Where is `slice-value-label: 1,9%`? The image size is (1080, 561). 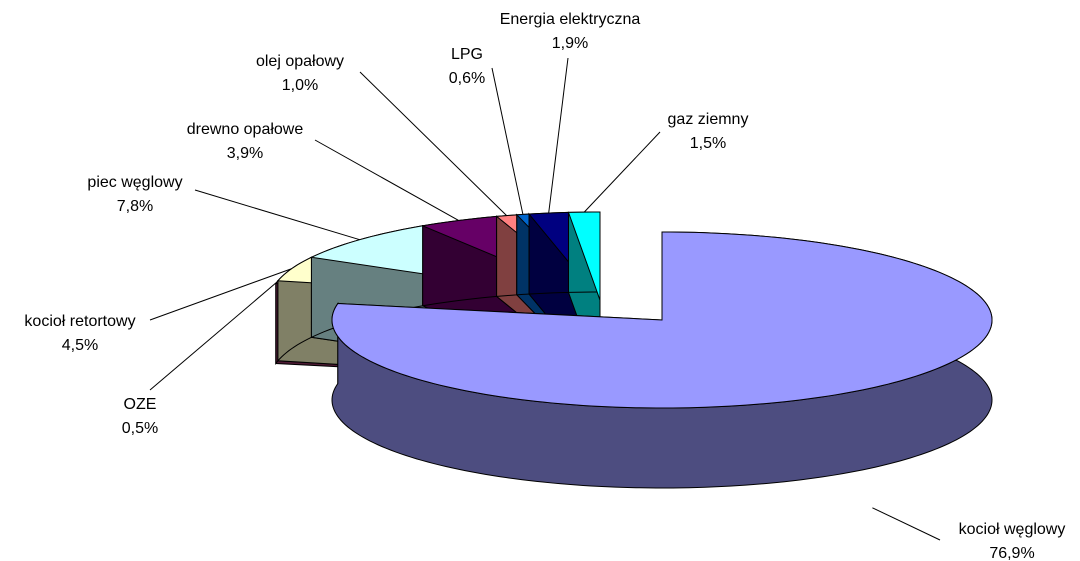
slice-value-label: 1,9% is located at coordinates (570, 43).